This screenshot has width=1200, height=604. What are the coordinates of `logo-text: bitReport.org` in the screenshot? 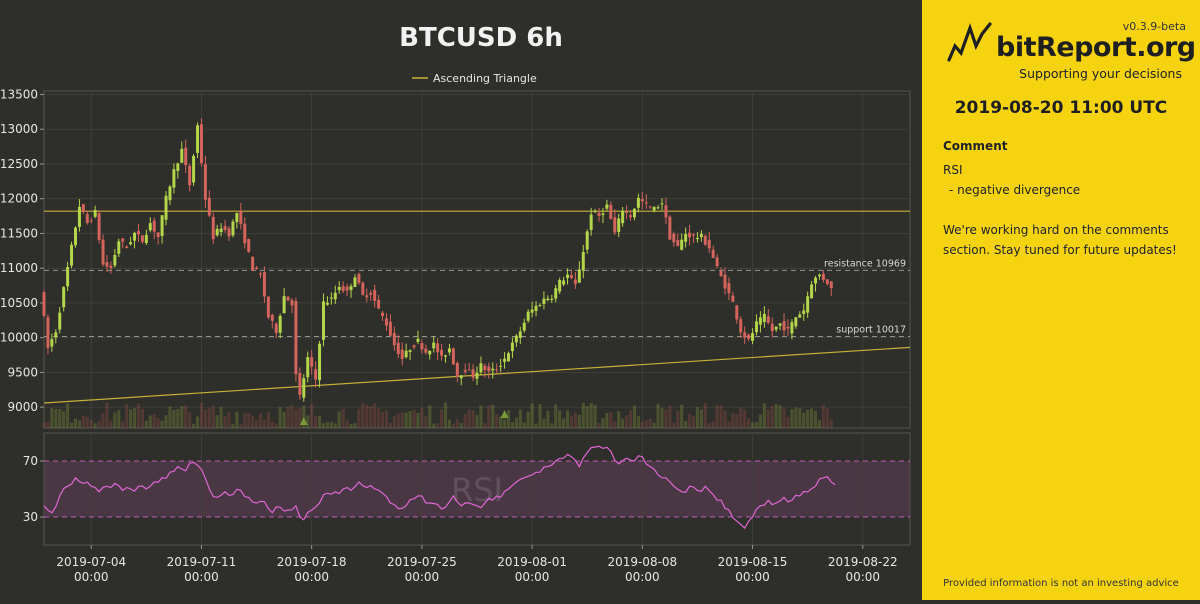 It's located at (1096, 47).